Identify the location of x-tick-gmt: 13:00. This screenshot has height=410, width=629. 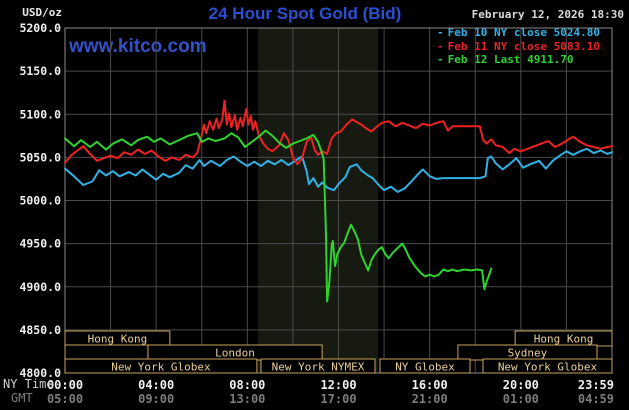
(247, 399).